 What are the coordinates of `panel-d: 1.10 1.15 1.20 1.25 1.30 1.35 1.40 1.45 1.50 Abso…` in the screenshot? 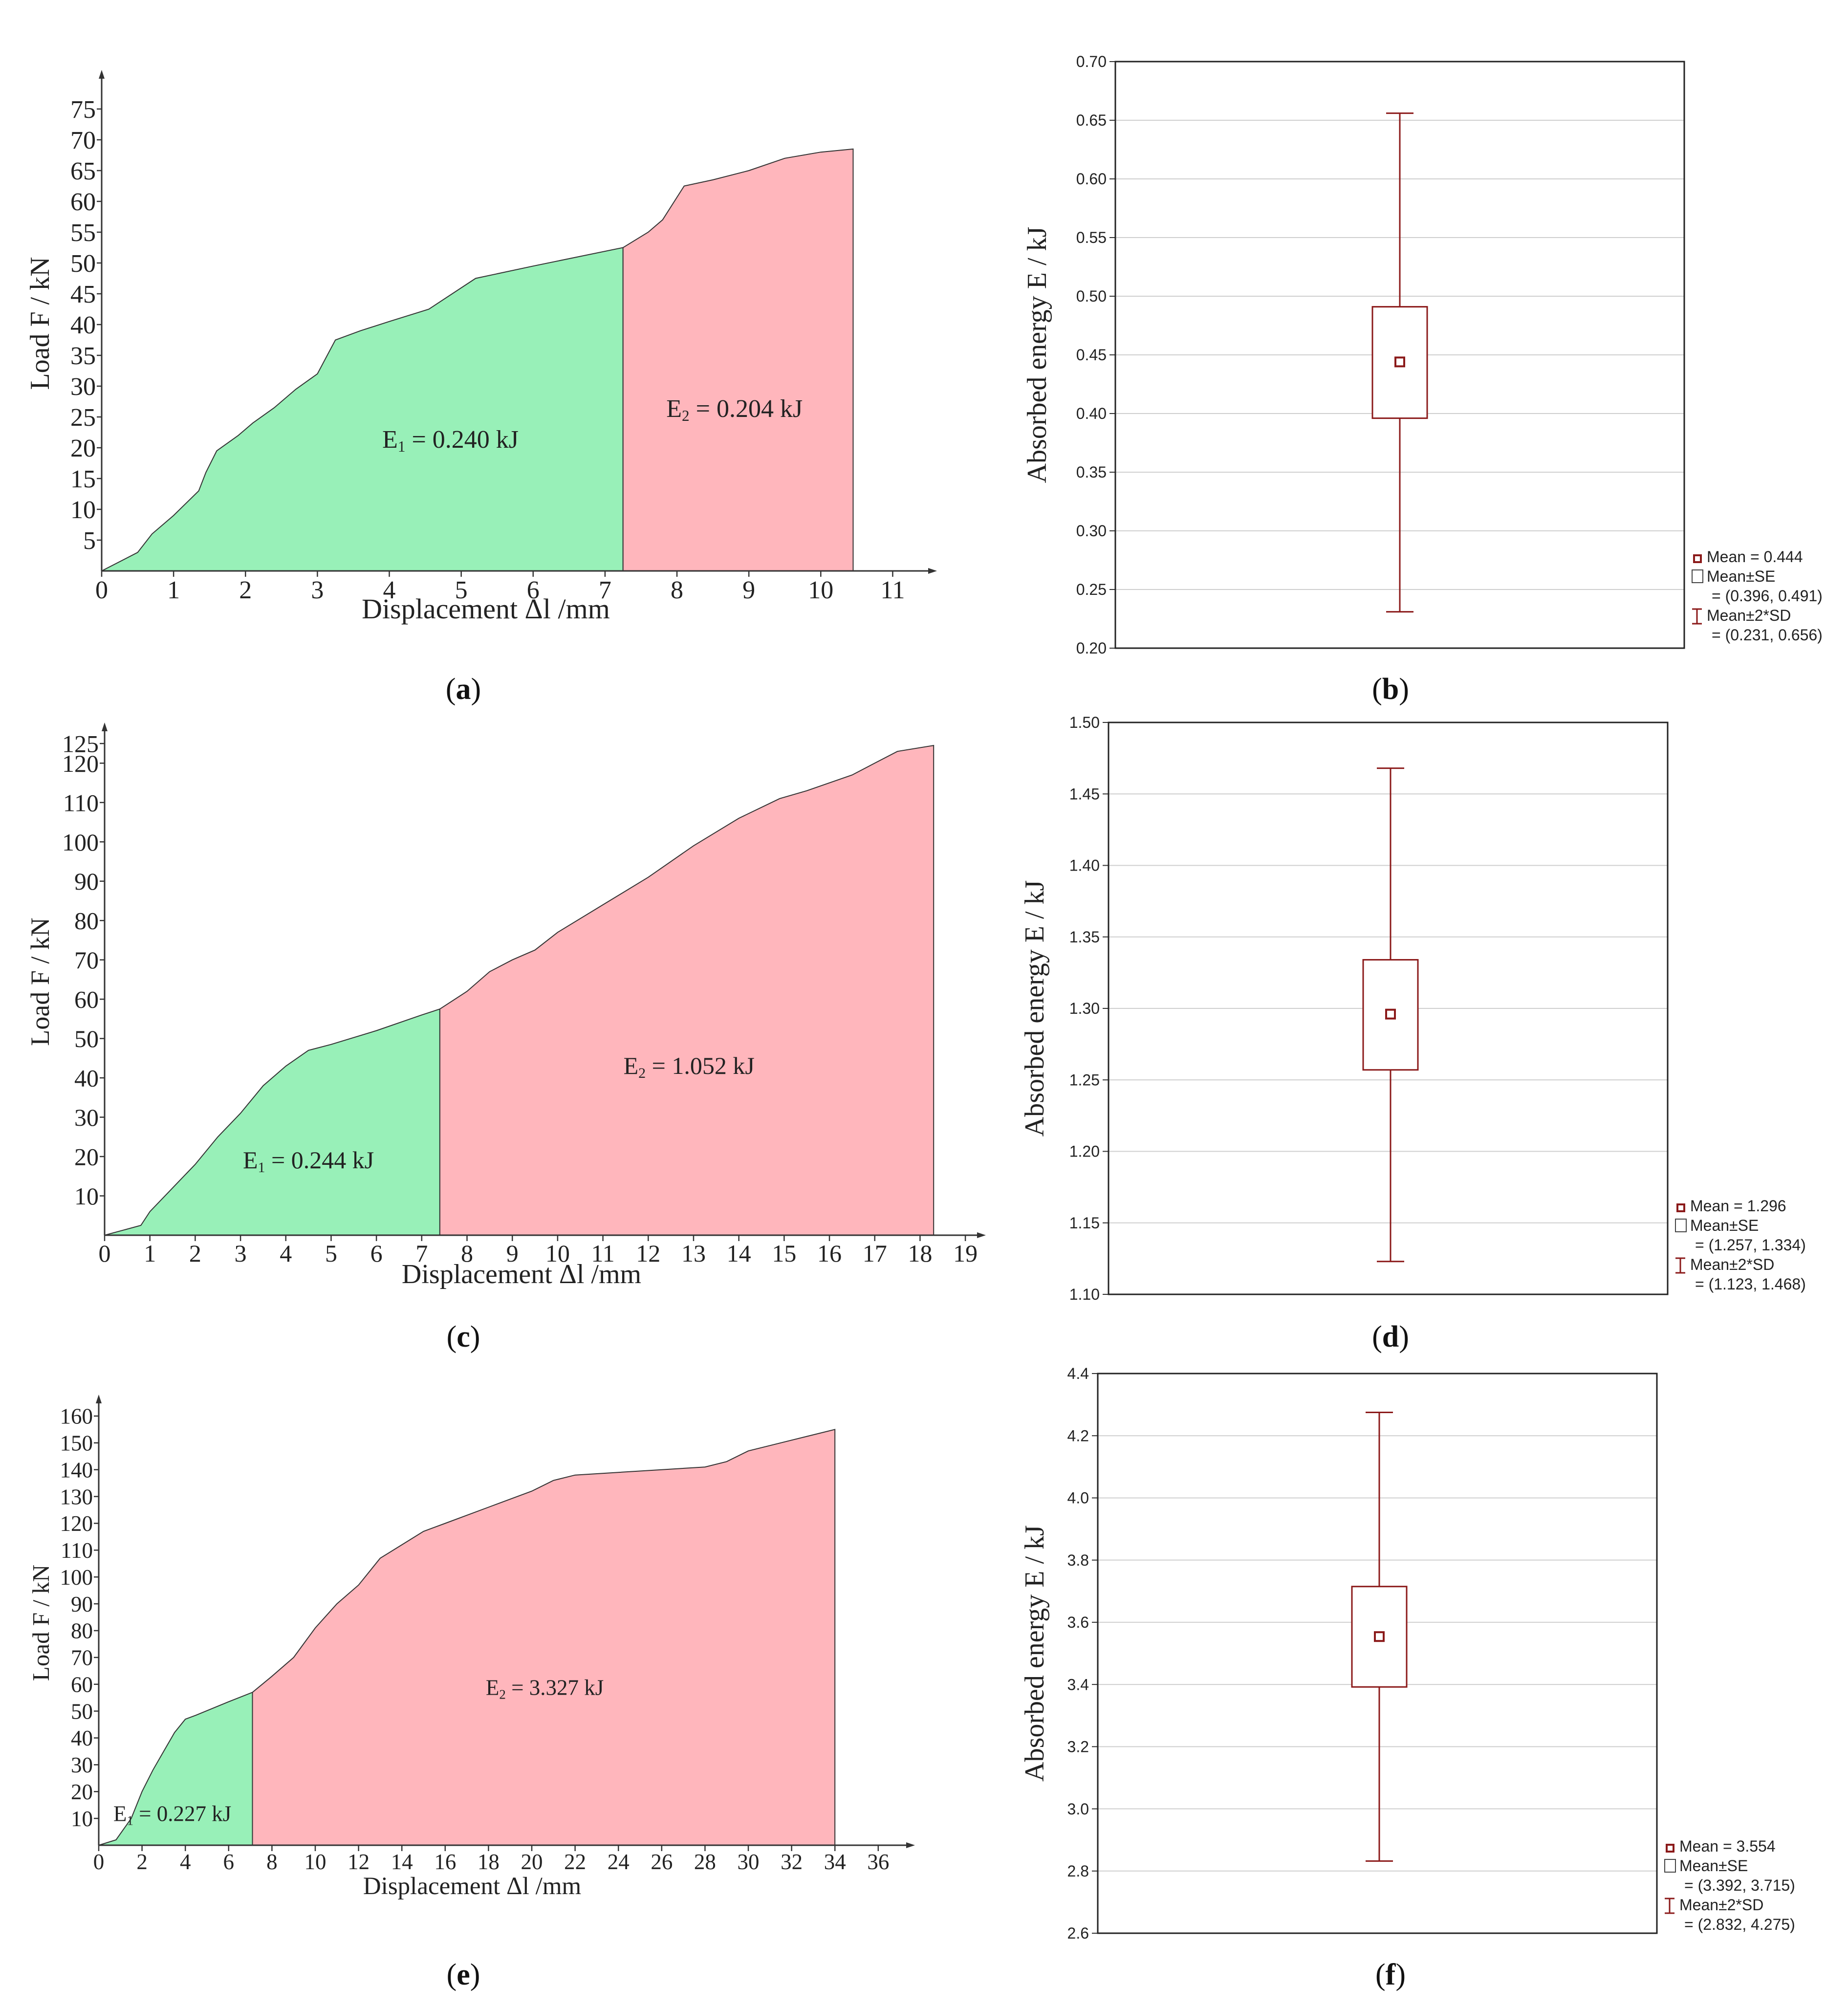 It's located at (1413, 1033).